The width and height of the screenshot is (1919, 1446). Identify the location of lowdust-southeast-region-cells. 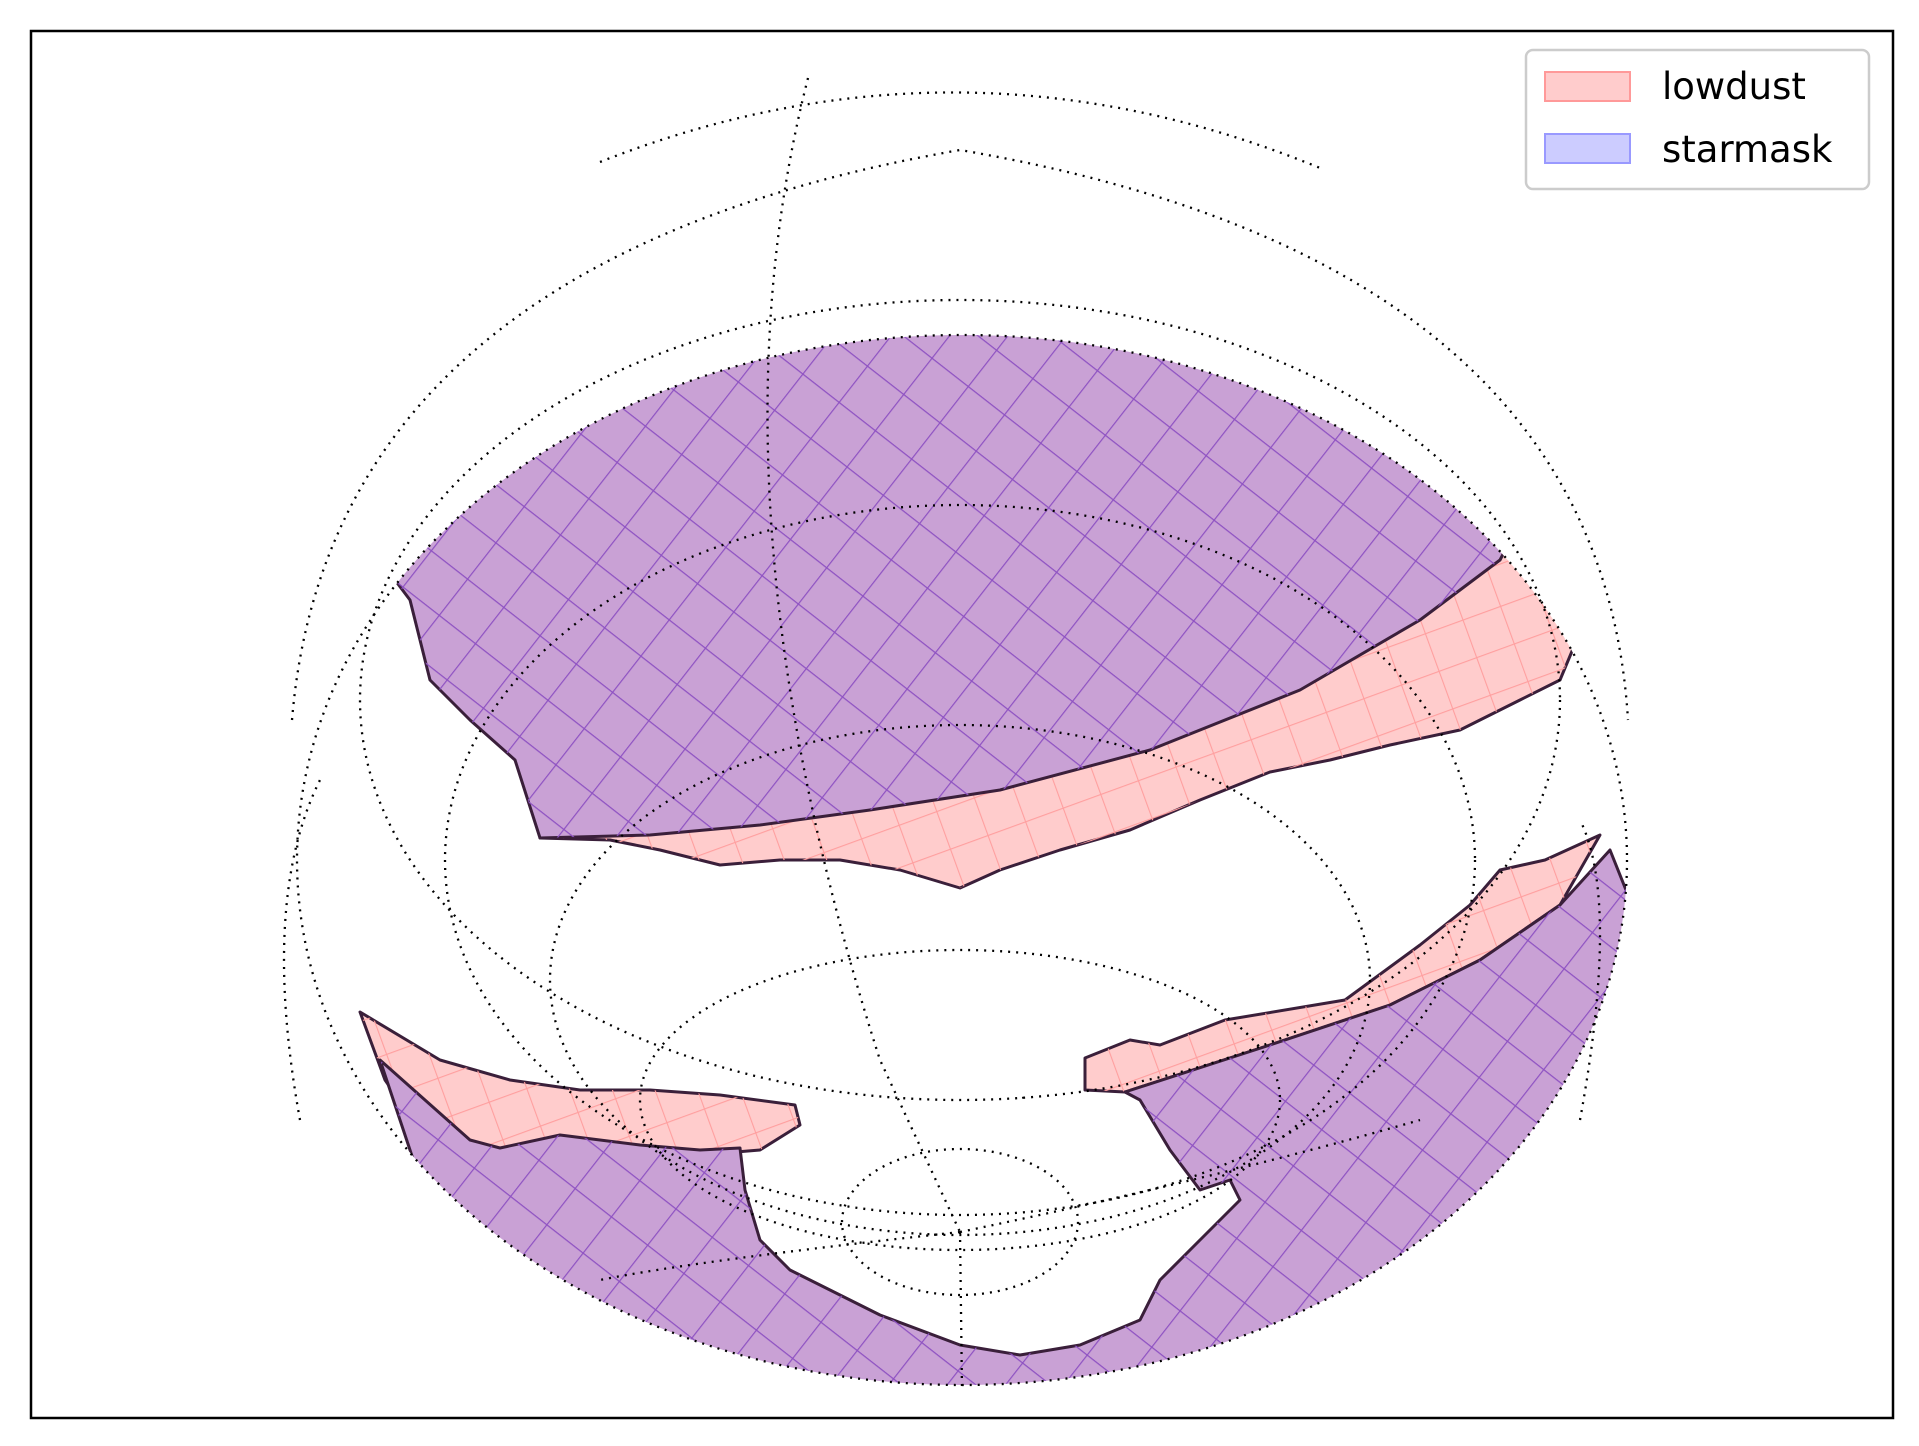
(1342, 963).